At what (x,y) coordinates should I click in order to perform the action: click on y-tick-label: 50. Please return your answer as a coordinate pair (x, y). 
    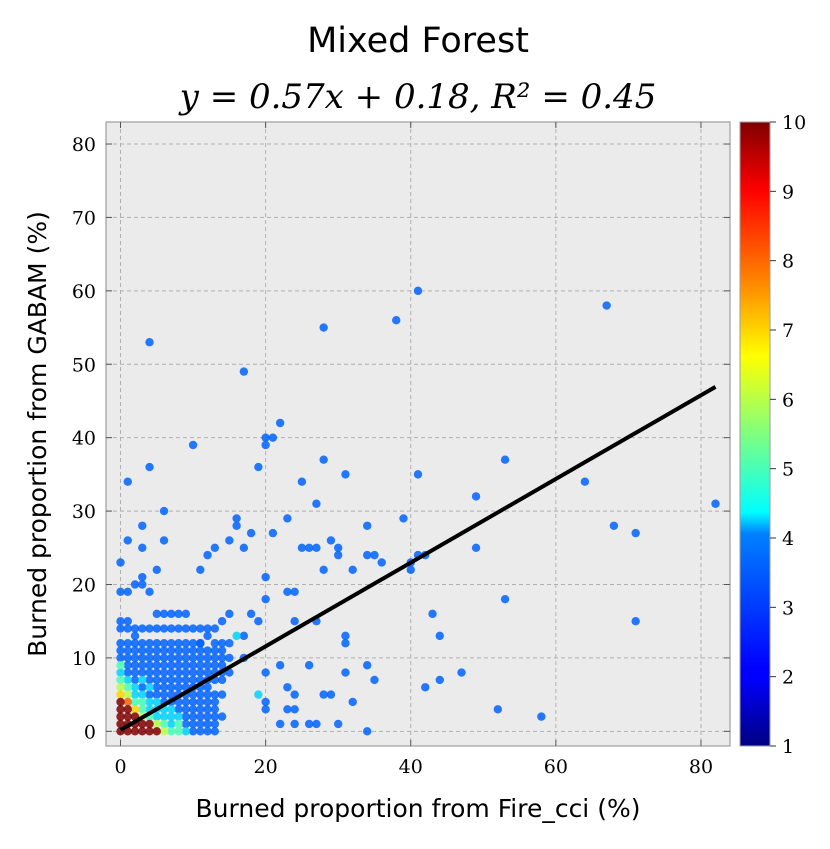
    Looking at the image, I should click on (84, 365).